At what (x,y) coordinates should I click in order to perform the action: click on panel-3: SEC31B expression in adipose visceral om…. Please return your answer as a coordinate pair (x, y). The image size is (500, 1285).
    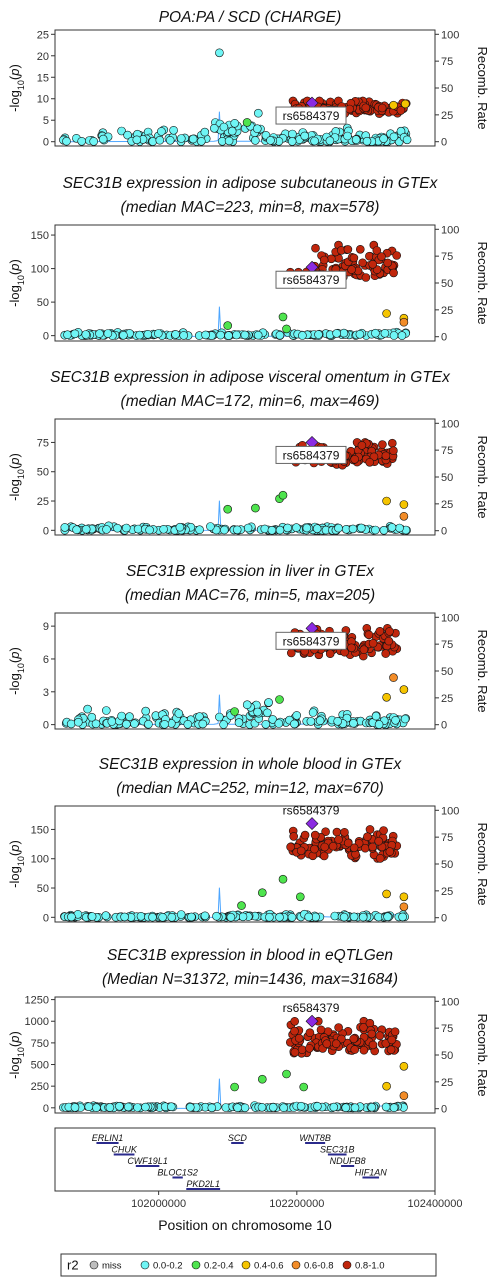
    Looking at the image, I should click on (248, 453).